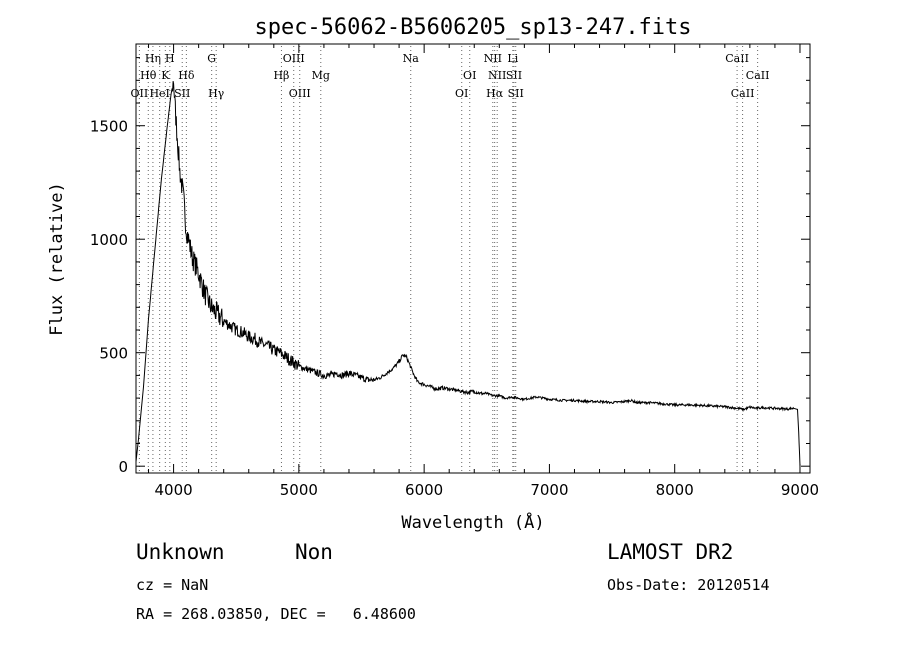 This screenshot has width=900, height=650. What do you see at coordinates (497, 75) in the screenshot?
I see `line-label-18: NII` at bounding box center [497, 75].